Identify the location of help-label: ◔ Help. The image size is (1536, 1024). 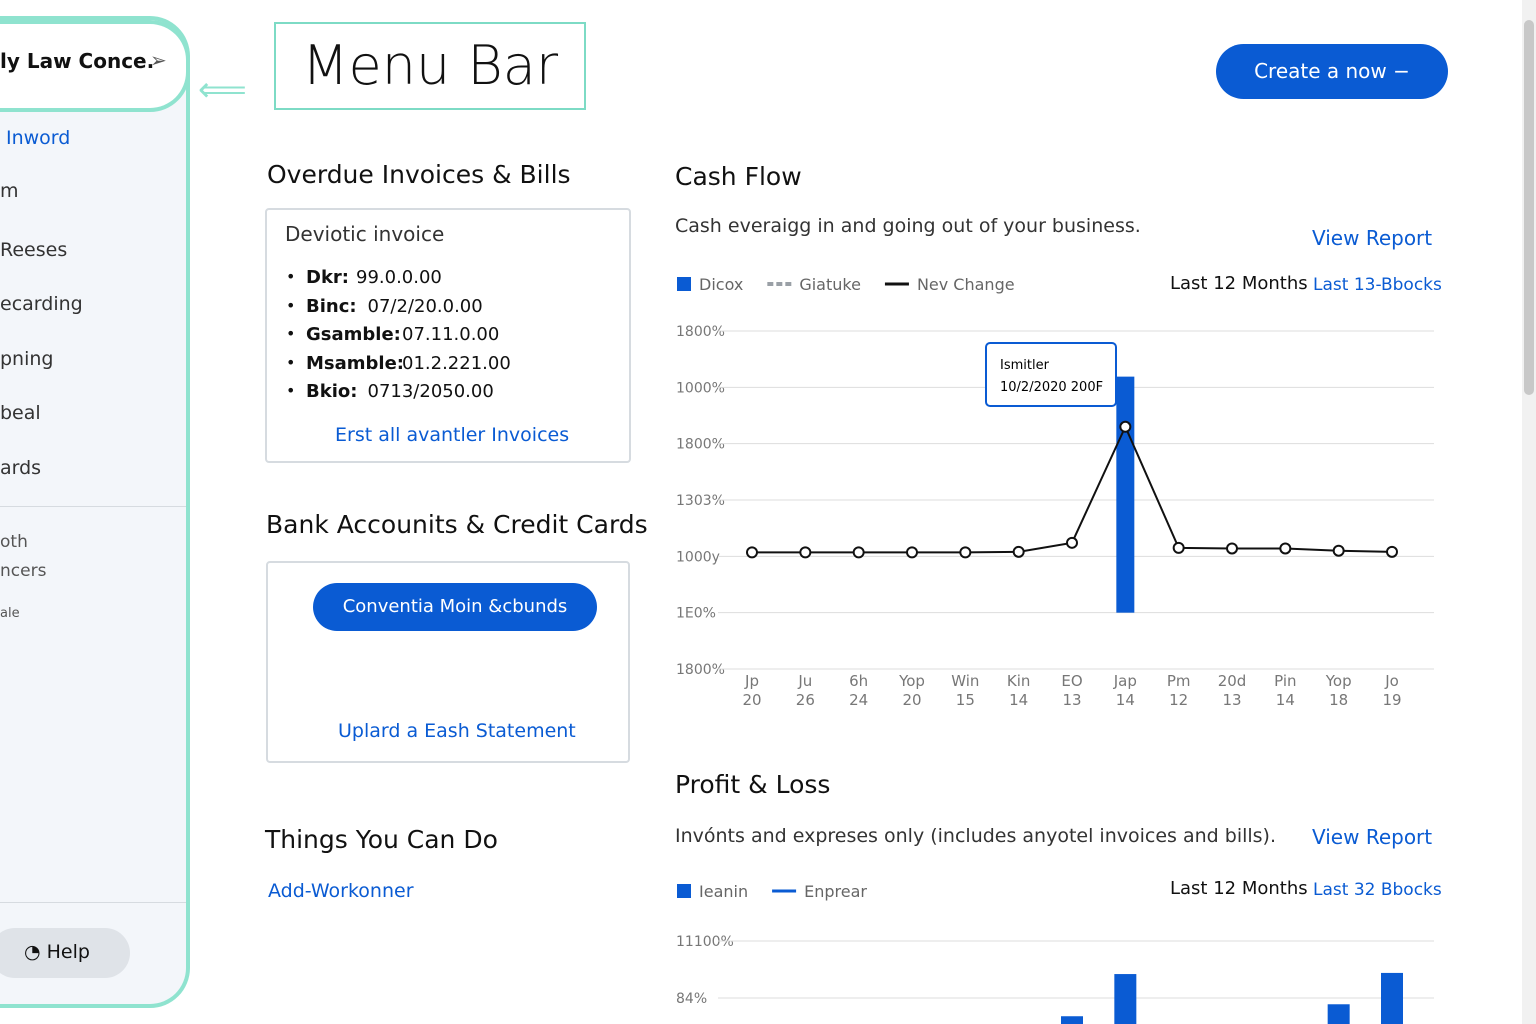
(57, 952).